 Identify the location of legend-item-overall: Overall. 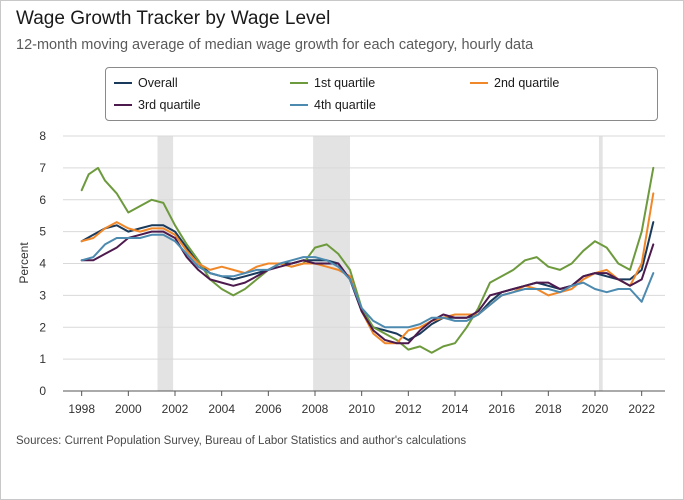
(146, 83).